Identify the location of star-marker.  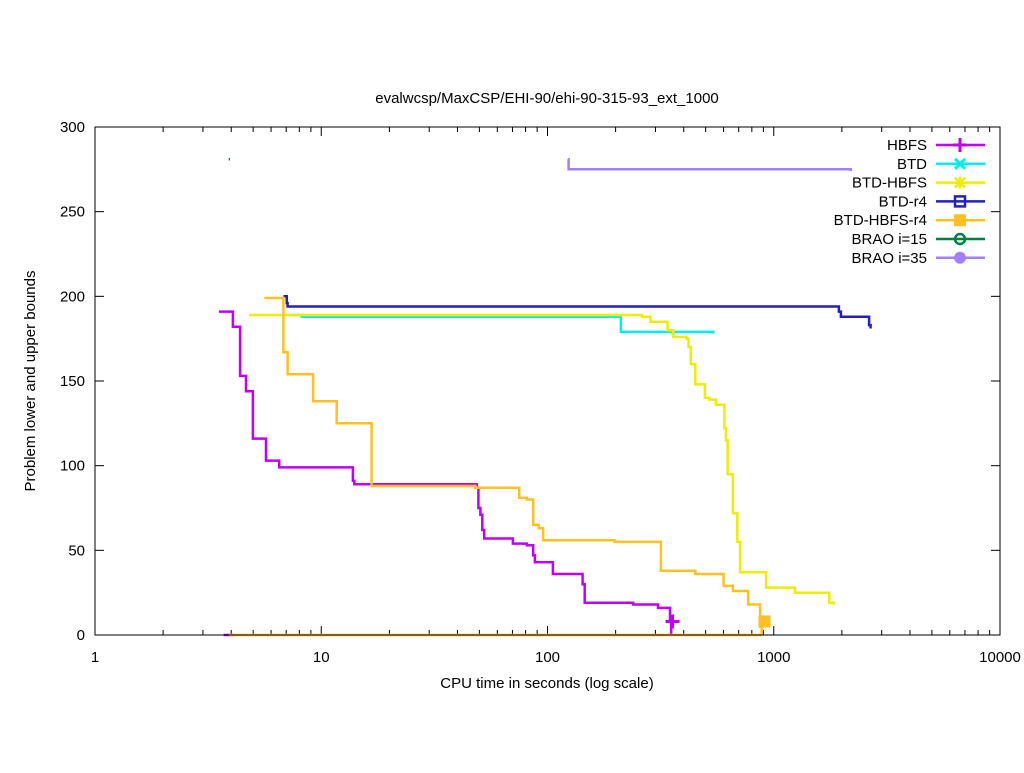
(960, 182).